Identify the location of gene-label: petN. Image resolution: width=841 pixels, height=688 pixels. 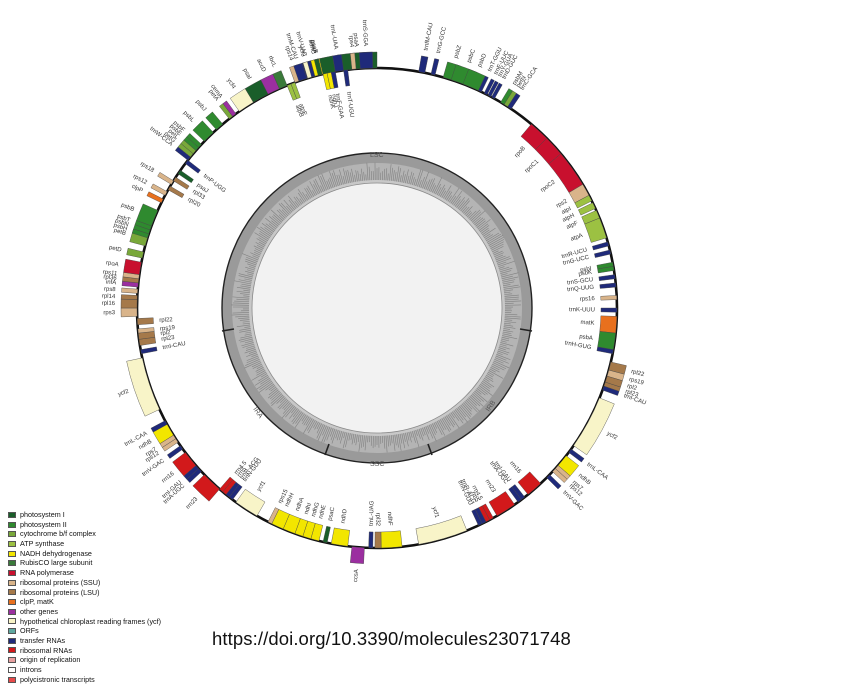
(522, 82).